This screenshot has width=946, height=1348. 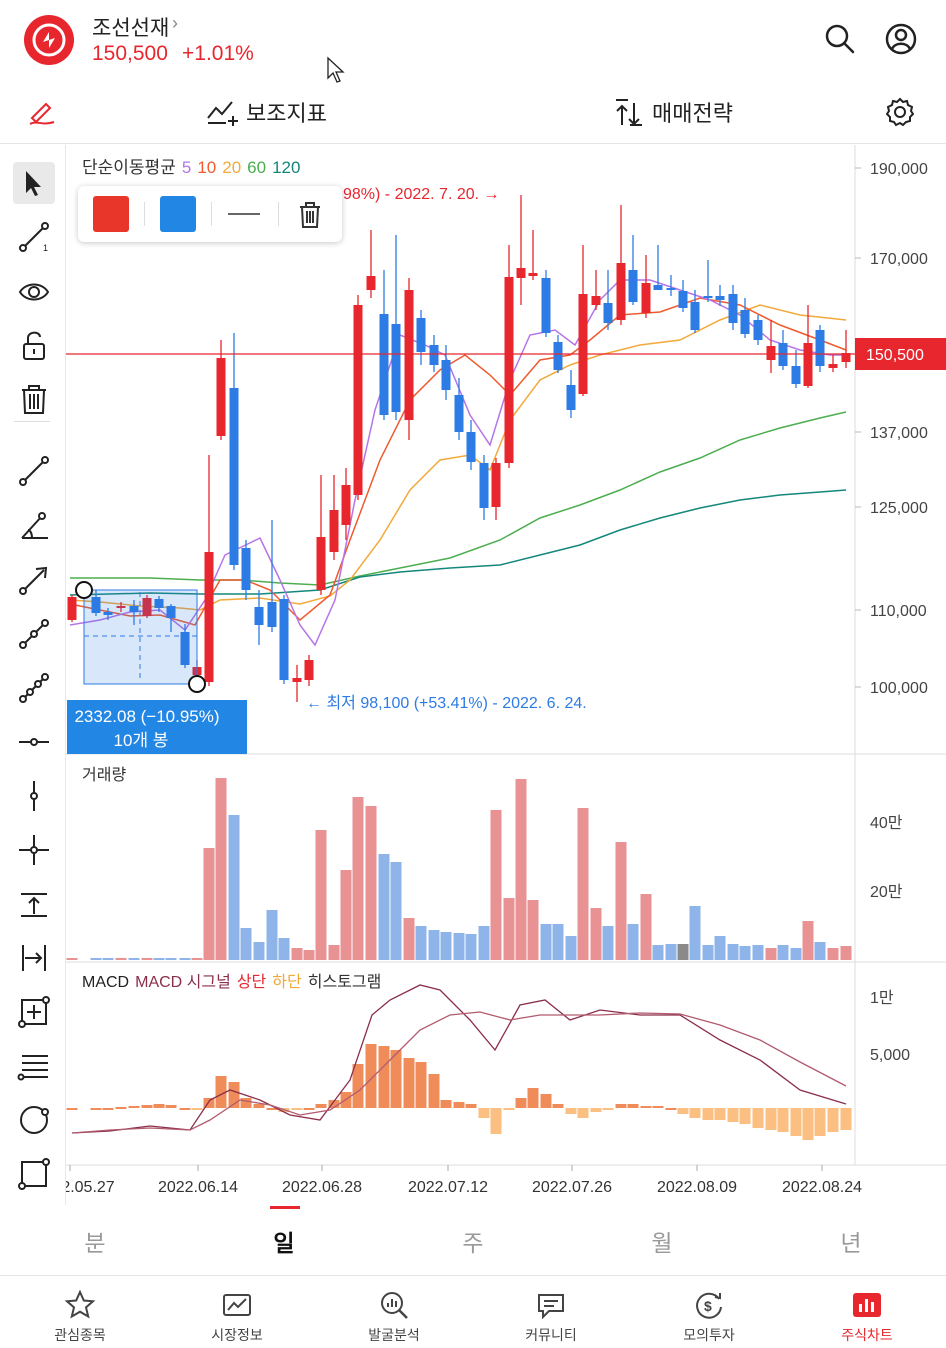 I want to click on macd-tick-label: 5,000, so click(x=890, y=1055).